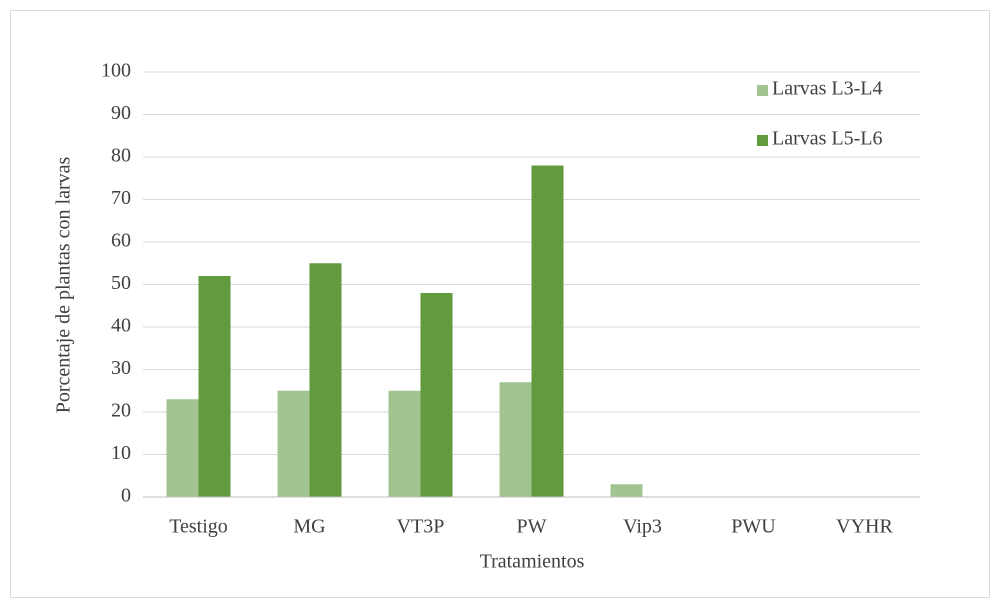  I want to click on y-tick-label: 100, so click(116, 71).